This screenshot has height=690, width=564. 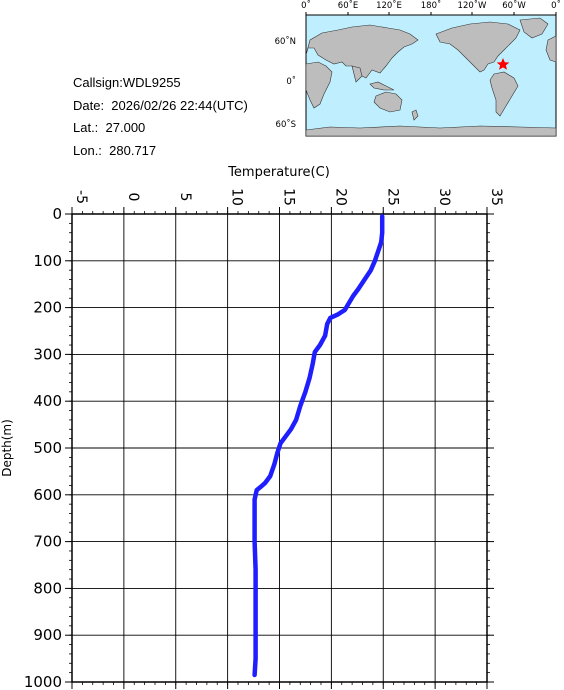 What do you see at coordinates (496, 197) in the screenshot?
I see `x-tick-label: 35` at bounding box center [496, 197].